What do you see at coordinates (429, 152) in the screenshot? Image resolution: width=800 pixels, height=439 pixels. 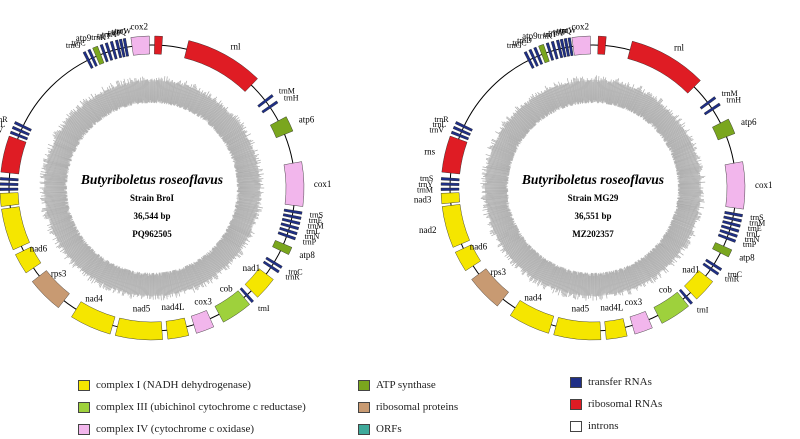 I see `gene-label-rns: rns` at bounding box center [429, 152].